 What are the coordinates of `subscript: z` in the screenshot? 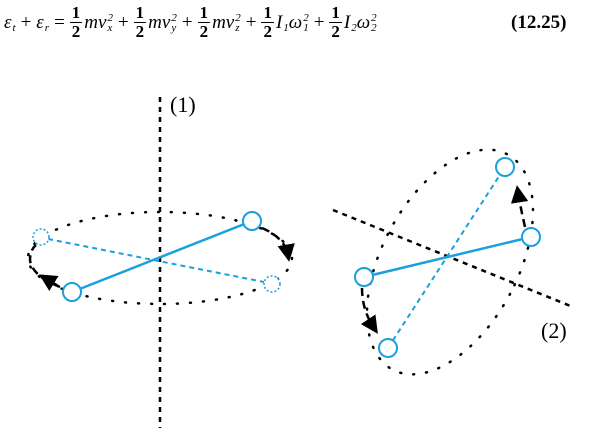 It's located at (237, 28).